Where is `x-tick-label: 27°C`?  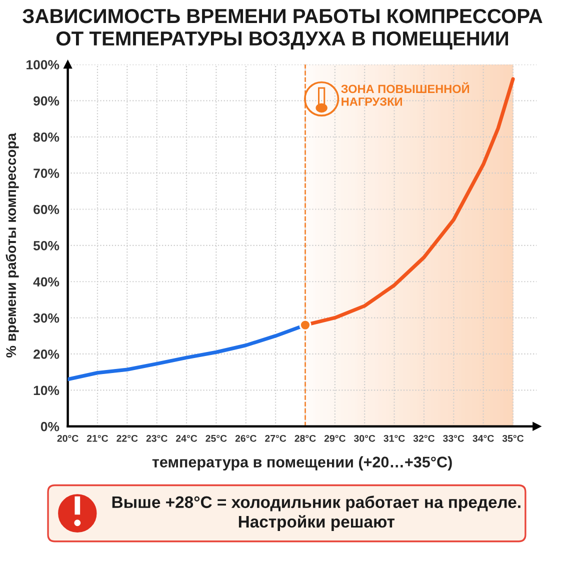
x-tick-label: 27°C is located at coordinates (275, 438).